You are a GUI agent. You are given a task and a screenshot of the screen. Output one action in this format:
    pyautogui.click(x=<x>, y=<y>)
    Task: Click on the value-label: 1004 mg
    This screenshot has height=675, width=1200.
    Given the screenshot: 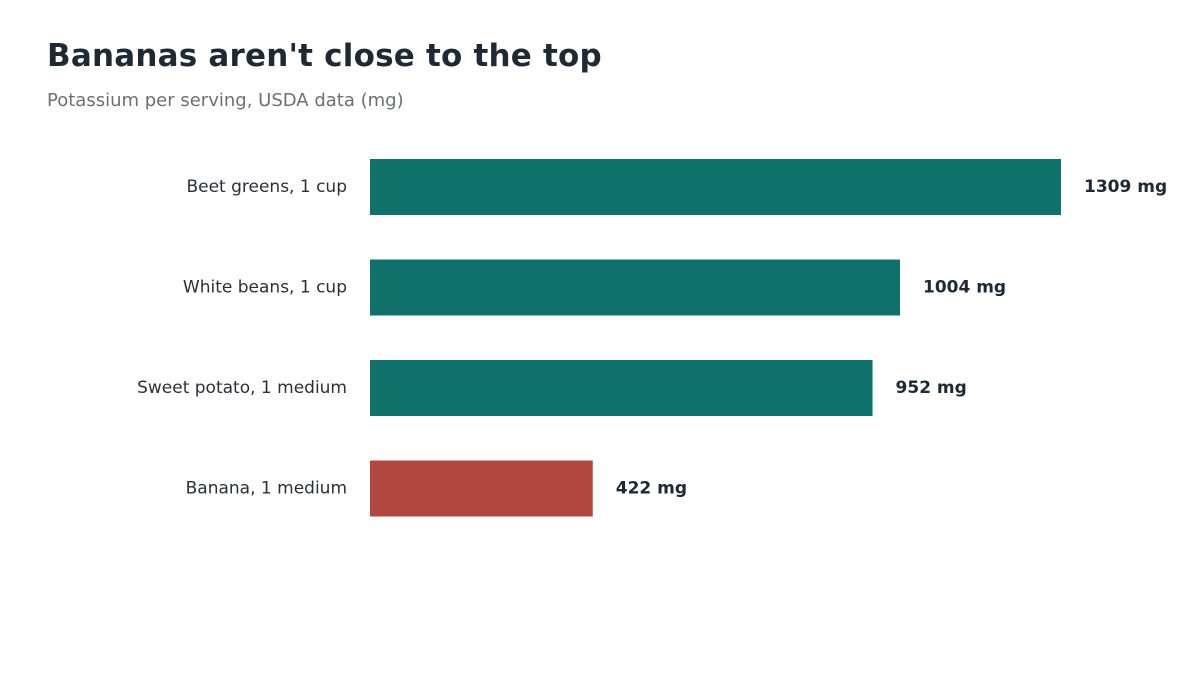 What is the action you would take?
    pyautogui.click(x=964, y=288)
    